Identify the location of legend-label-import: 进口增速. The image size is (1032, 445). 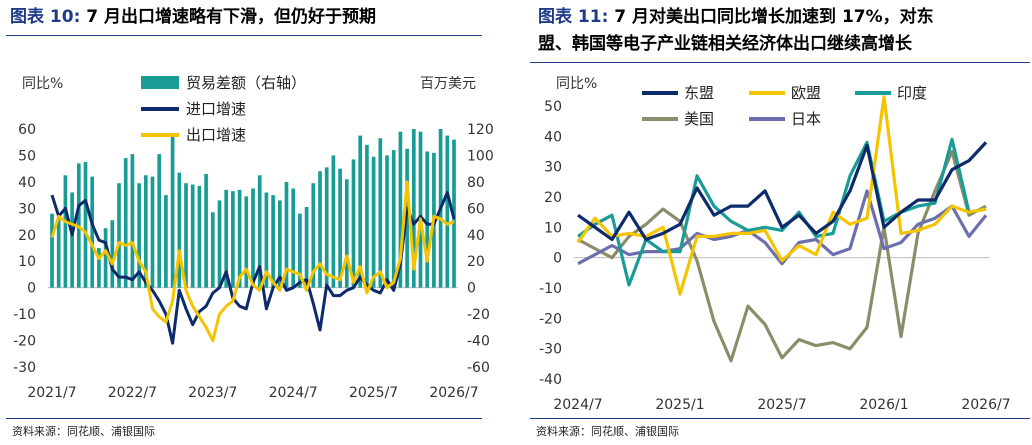
(216, 109).